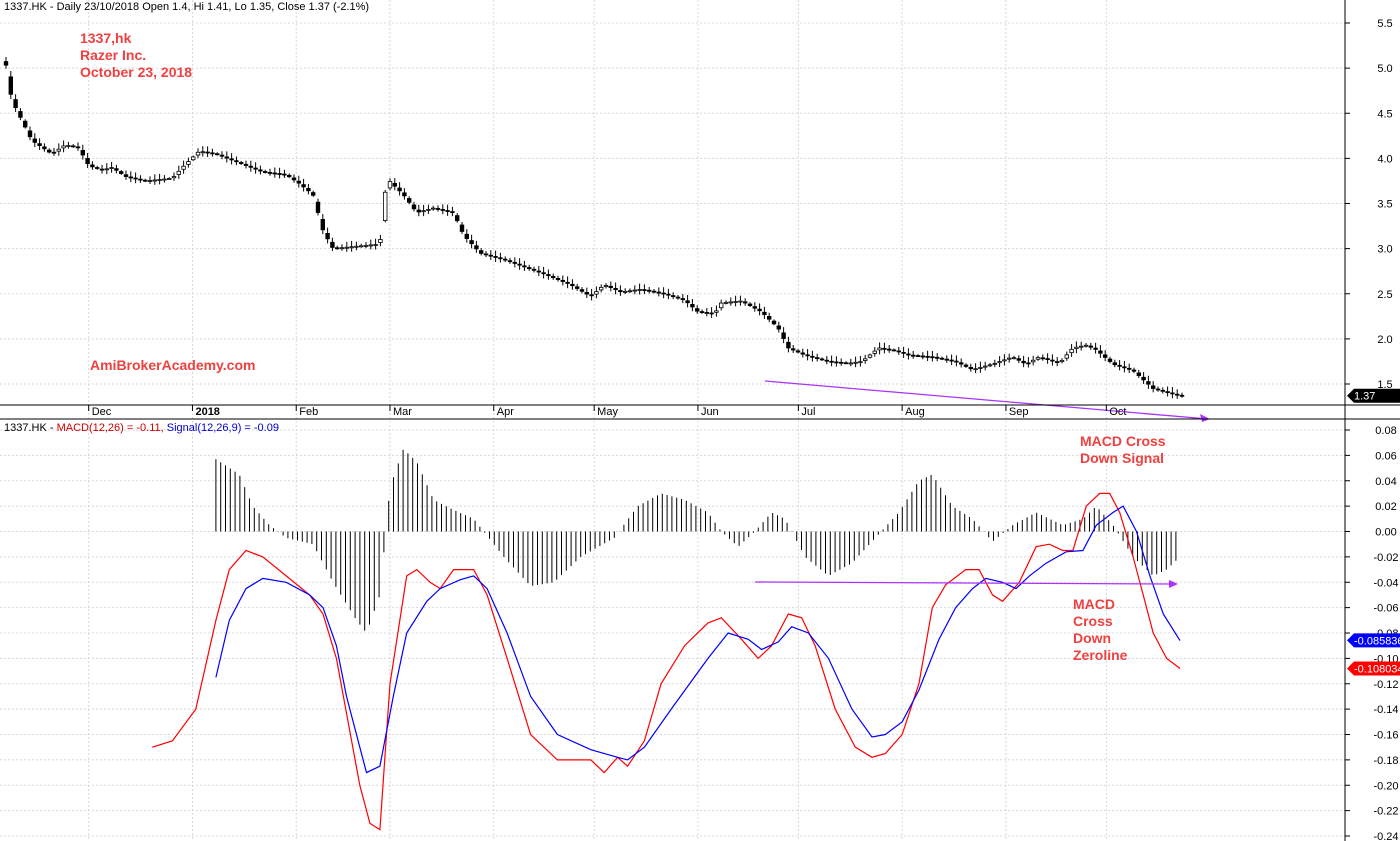 This screenshot has width=1400, height=841. What do you see at coordinates (1384, 159) in the screenshot?
I see `price-tick-label: 4.0` at bounding box center [1384, 159].